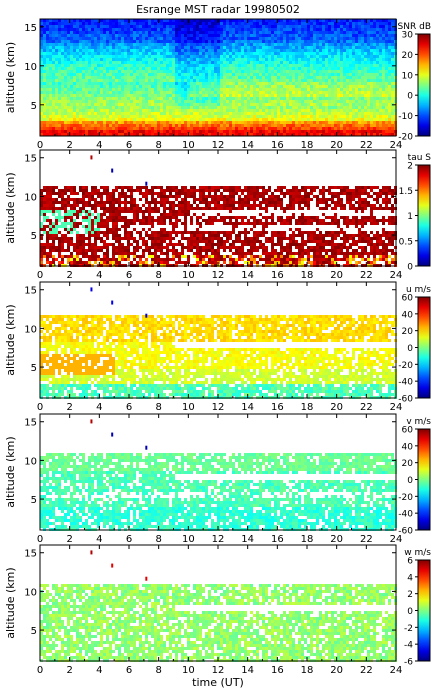 The image size is (446, 690). What do you see at coordinates (410, 167) in the screenshot?
I see `colorbar-tick-label: 2` at bounding box center [410, 167].